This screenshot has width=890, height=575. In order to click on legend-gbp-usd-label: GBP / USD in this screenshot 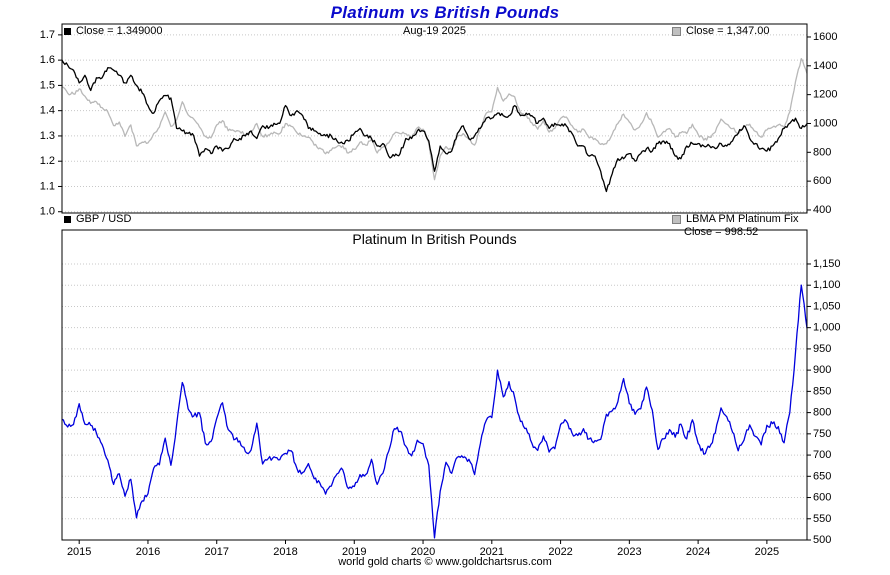, I will do `click(104, 219)`.